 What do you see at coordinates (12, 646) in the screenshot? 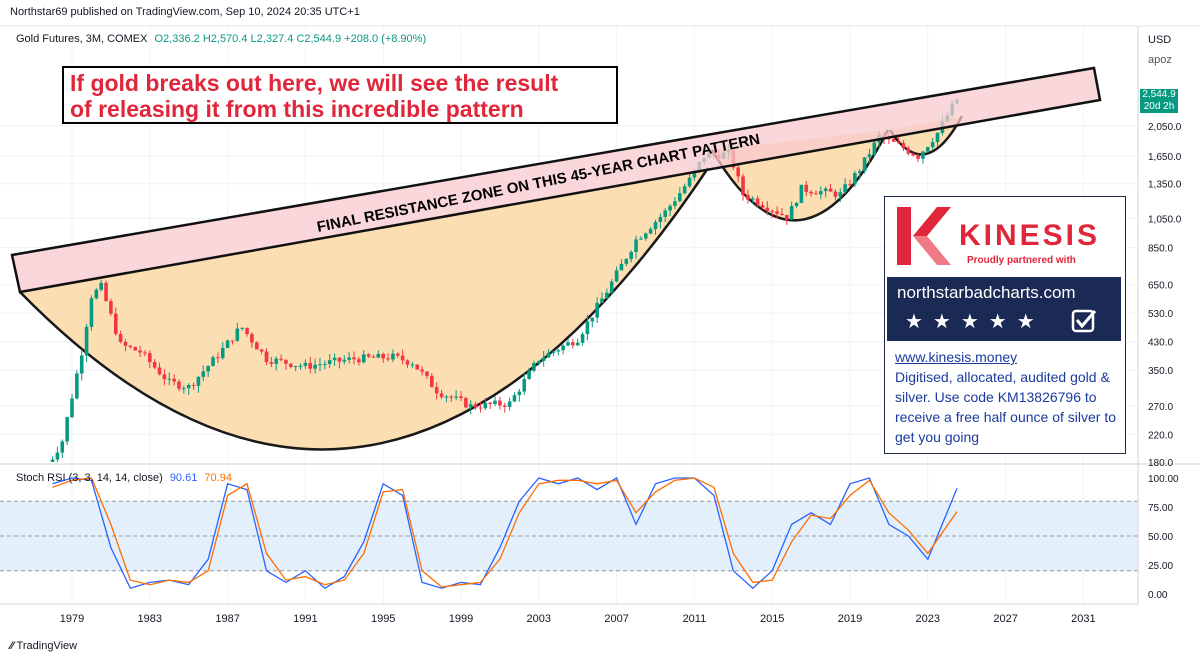
I see `tradingview-logo-icon: ⁄⁄` at bounding box center [12, 646].